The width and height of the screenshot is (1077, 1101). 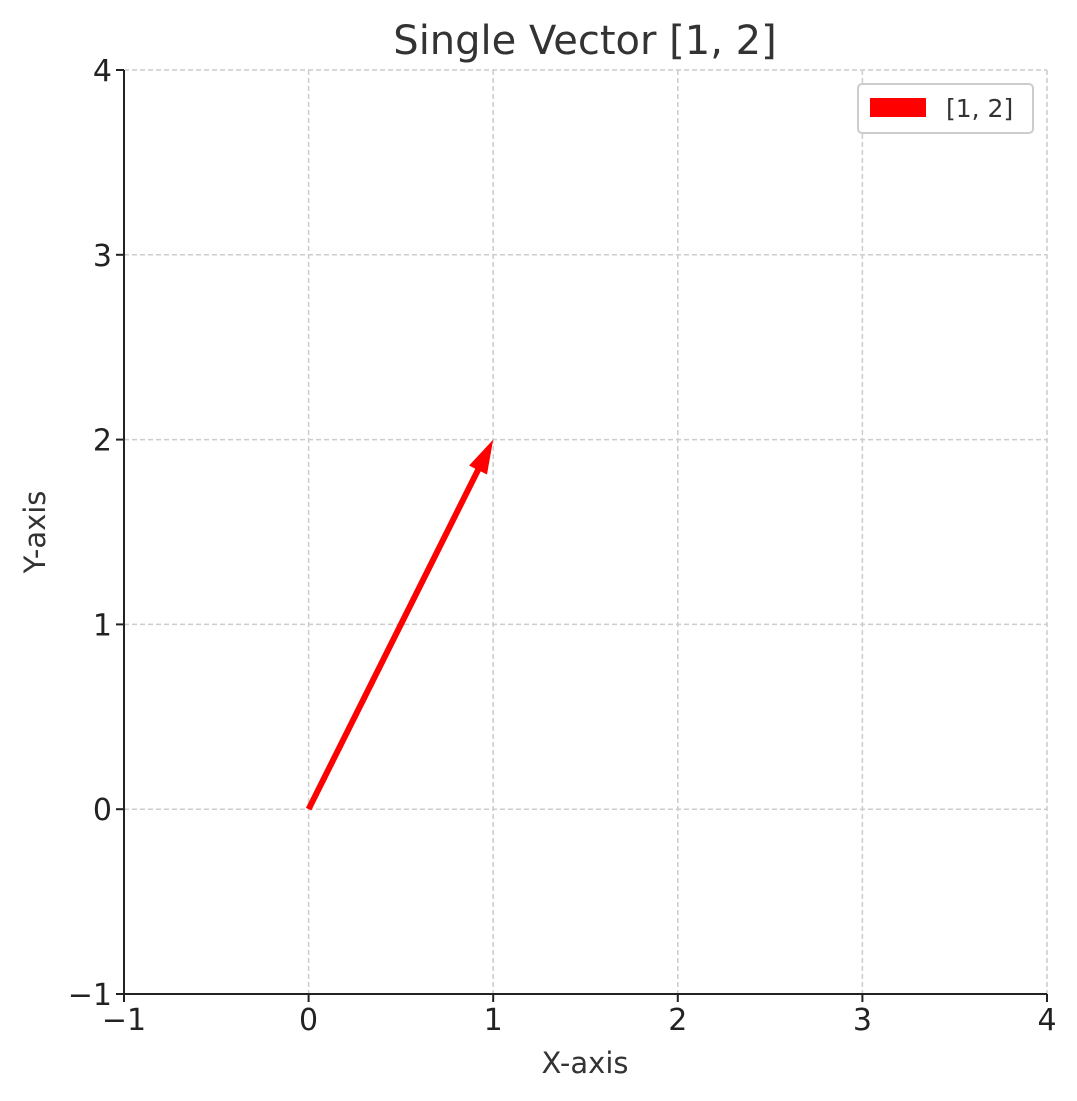 What do you see at coordinates (90, 995) in the screenshot?
I see `y-tick-label: −1` at bounding box center [90, 995].